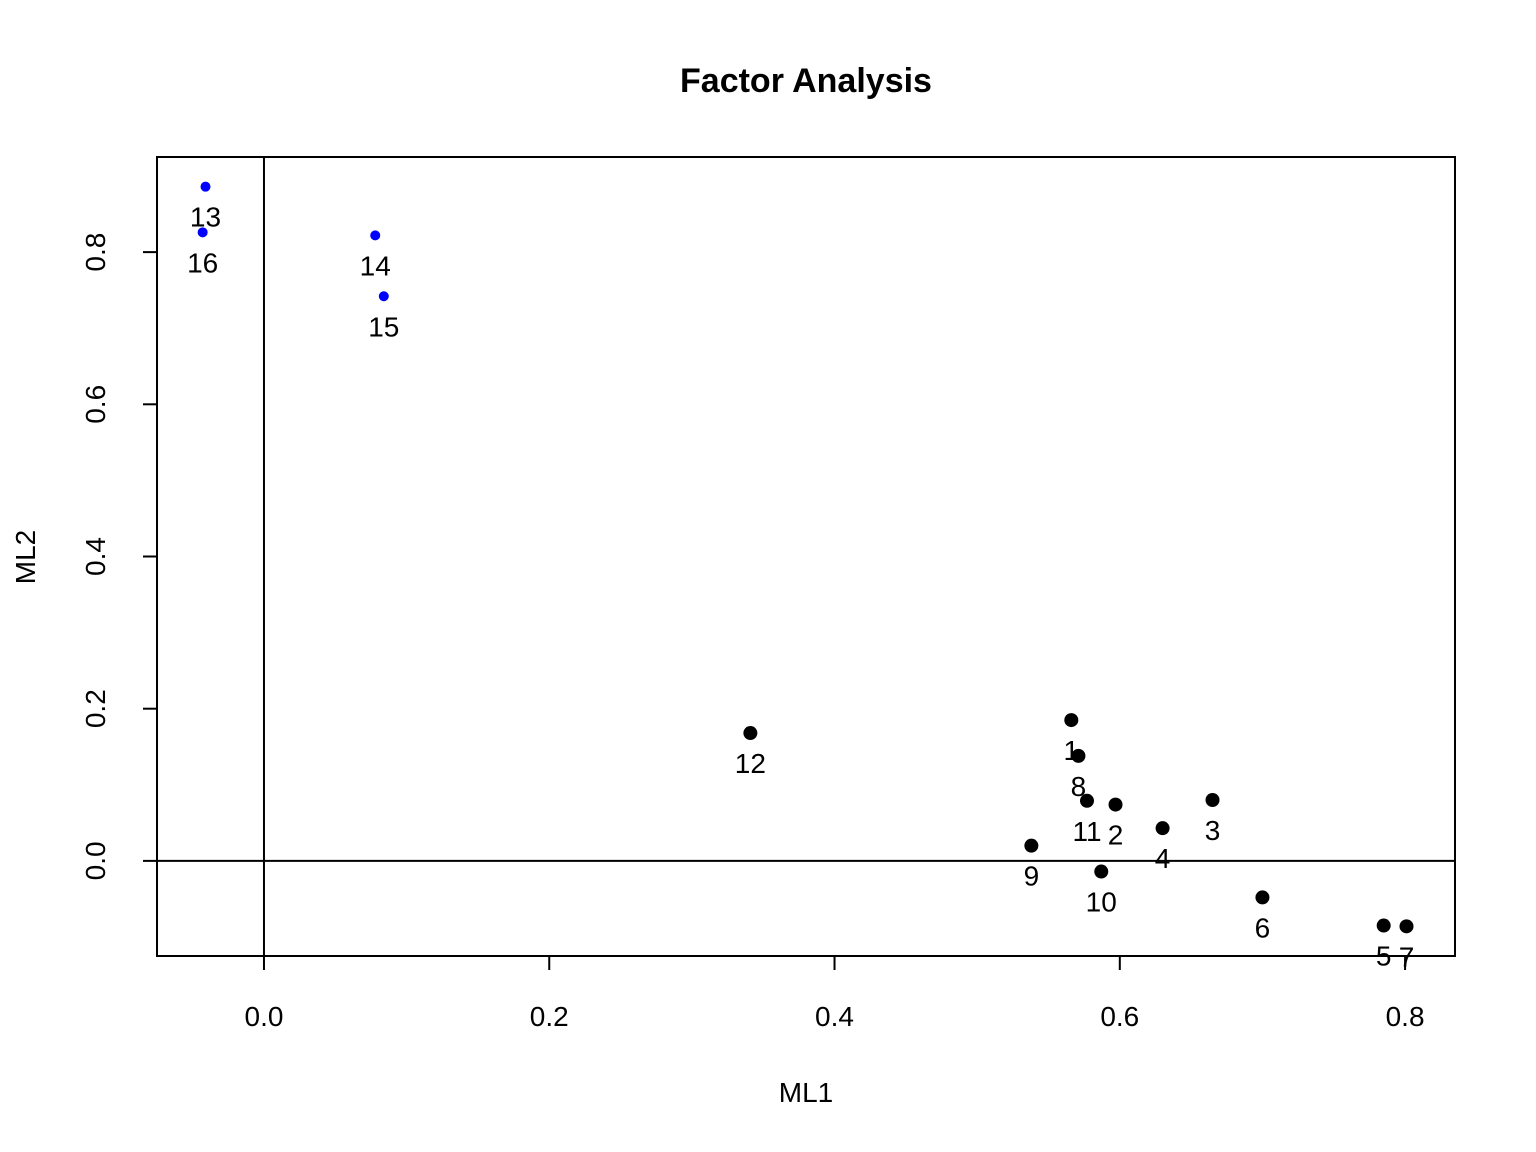 The width and height of the screenshot is (1536, 1152). I want to click on x-axis-label: ML1, so click(806, 1092).